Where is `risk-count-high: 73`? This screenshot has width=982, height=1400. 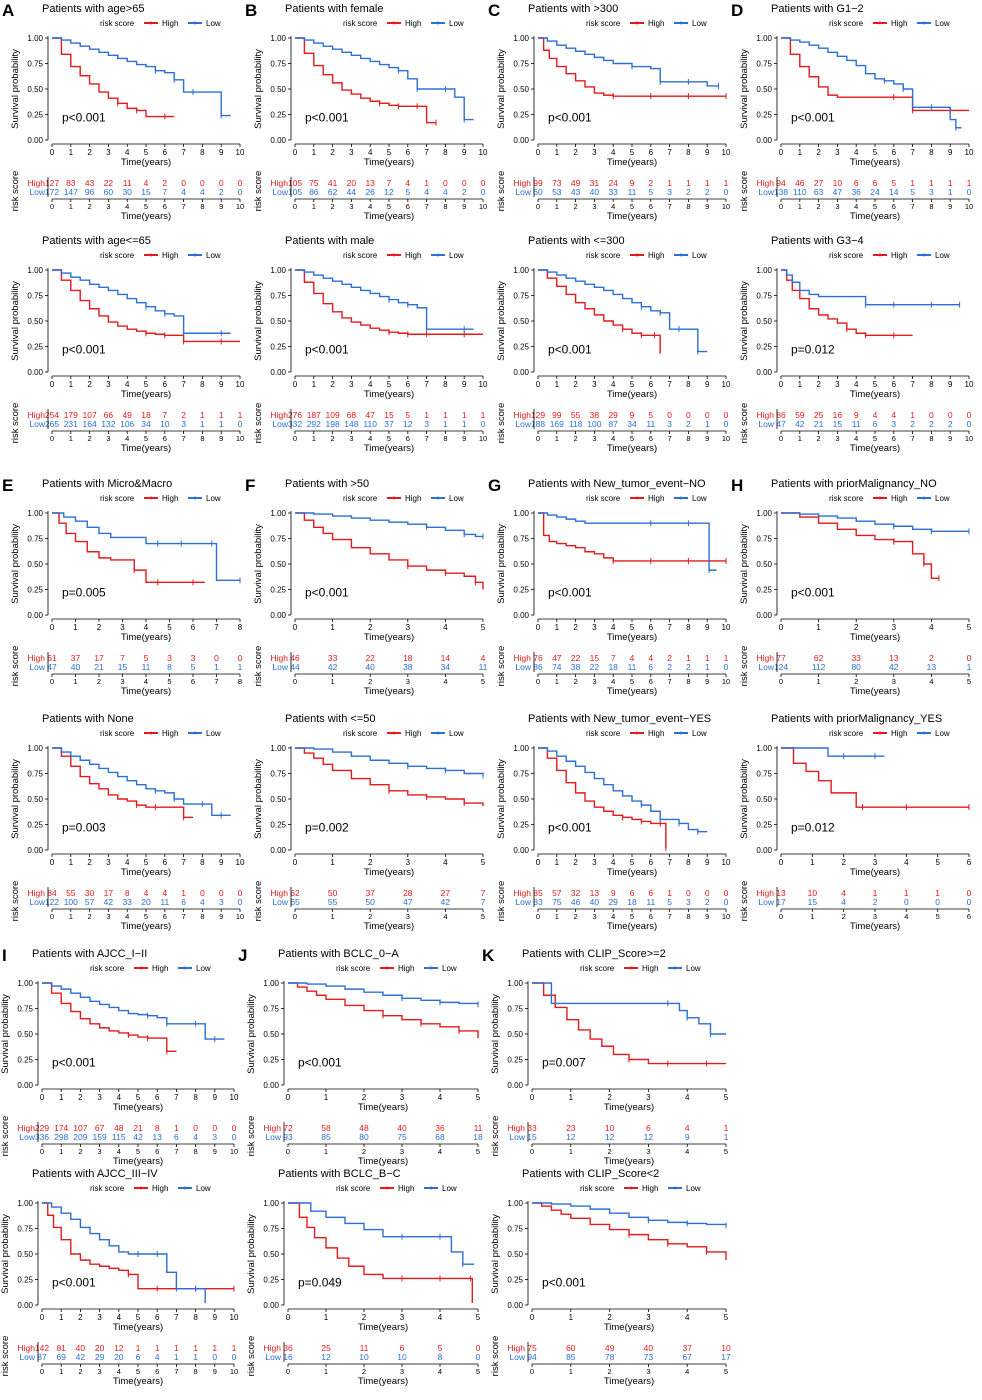
risk-count-high: 73 is located at coordinates (557, 183).